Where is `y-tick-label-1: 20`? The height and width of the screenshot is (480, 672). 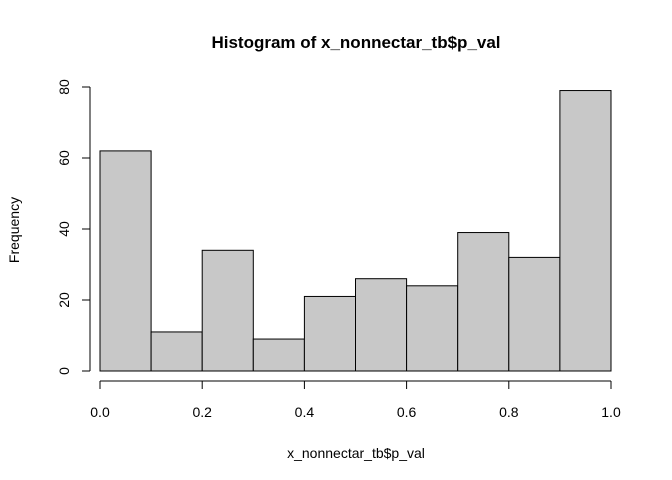 y-tick-label-1: 20 is located at coordinates (64, 300).